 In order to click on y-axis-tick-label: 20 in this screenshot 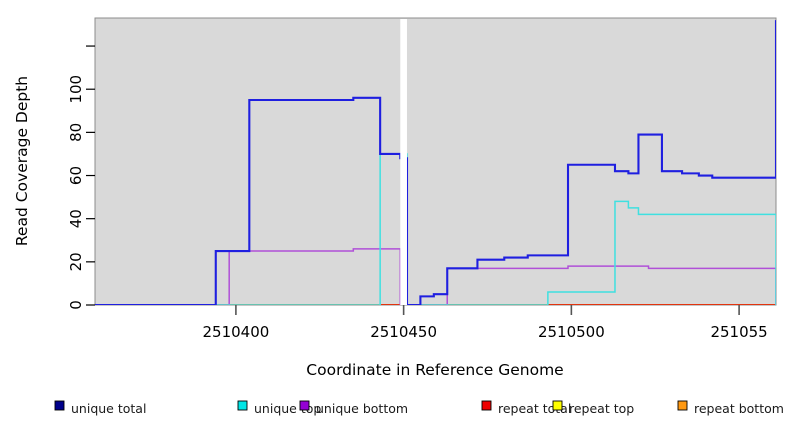, I will do `click(76, 261)`.